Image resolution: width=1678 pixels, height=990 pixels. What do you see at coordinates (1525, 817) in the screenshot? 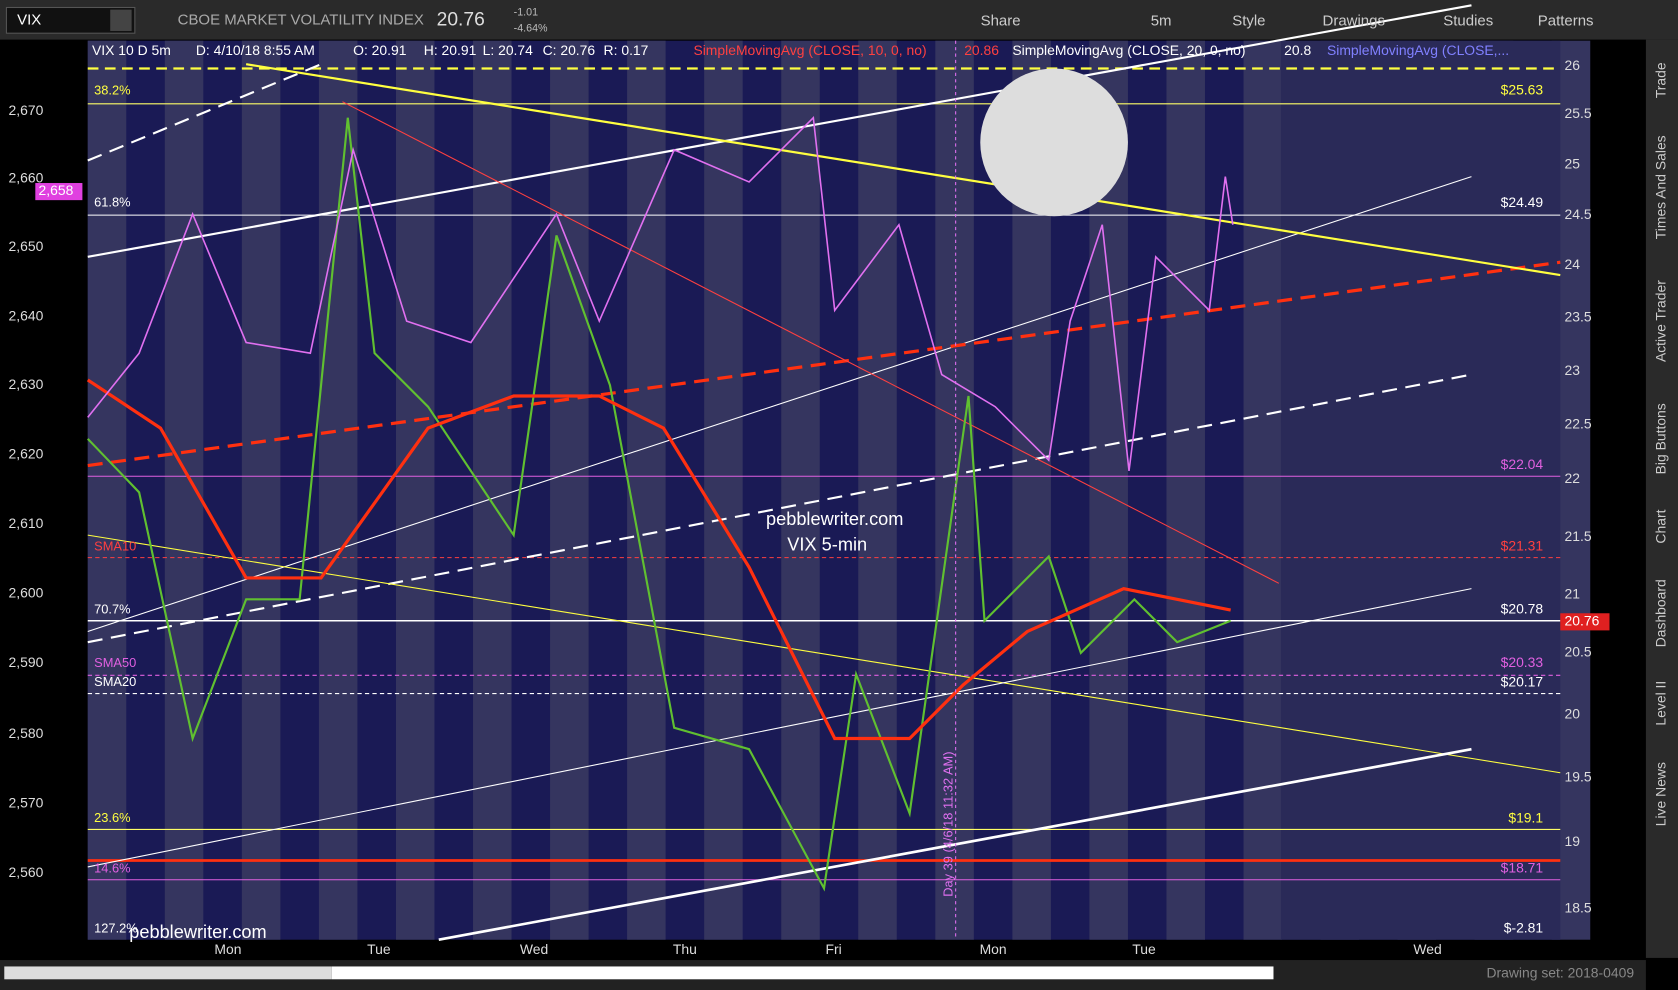
I see `level-price: $19.1` at bounding box center [1525, 817].